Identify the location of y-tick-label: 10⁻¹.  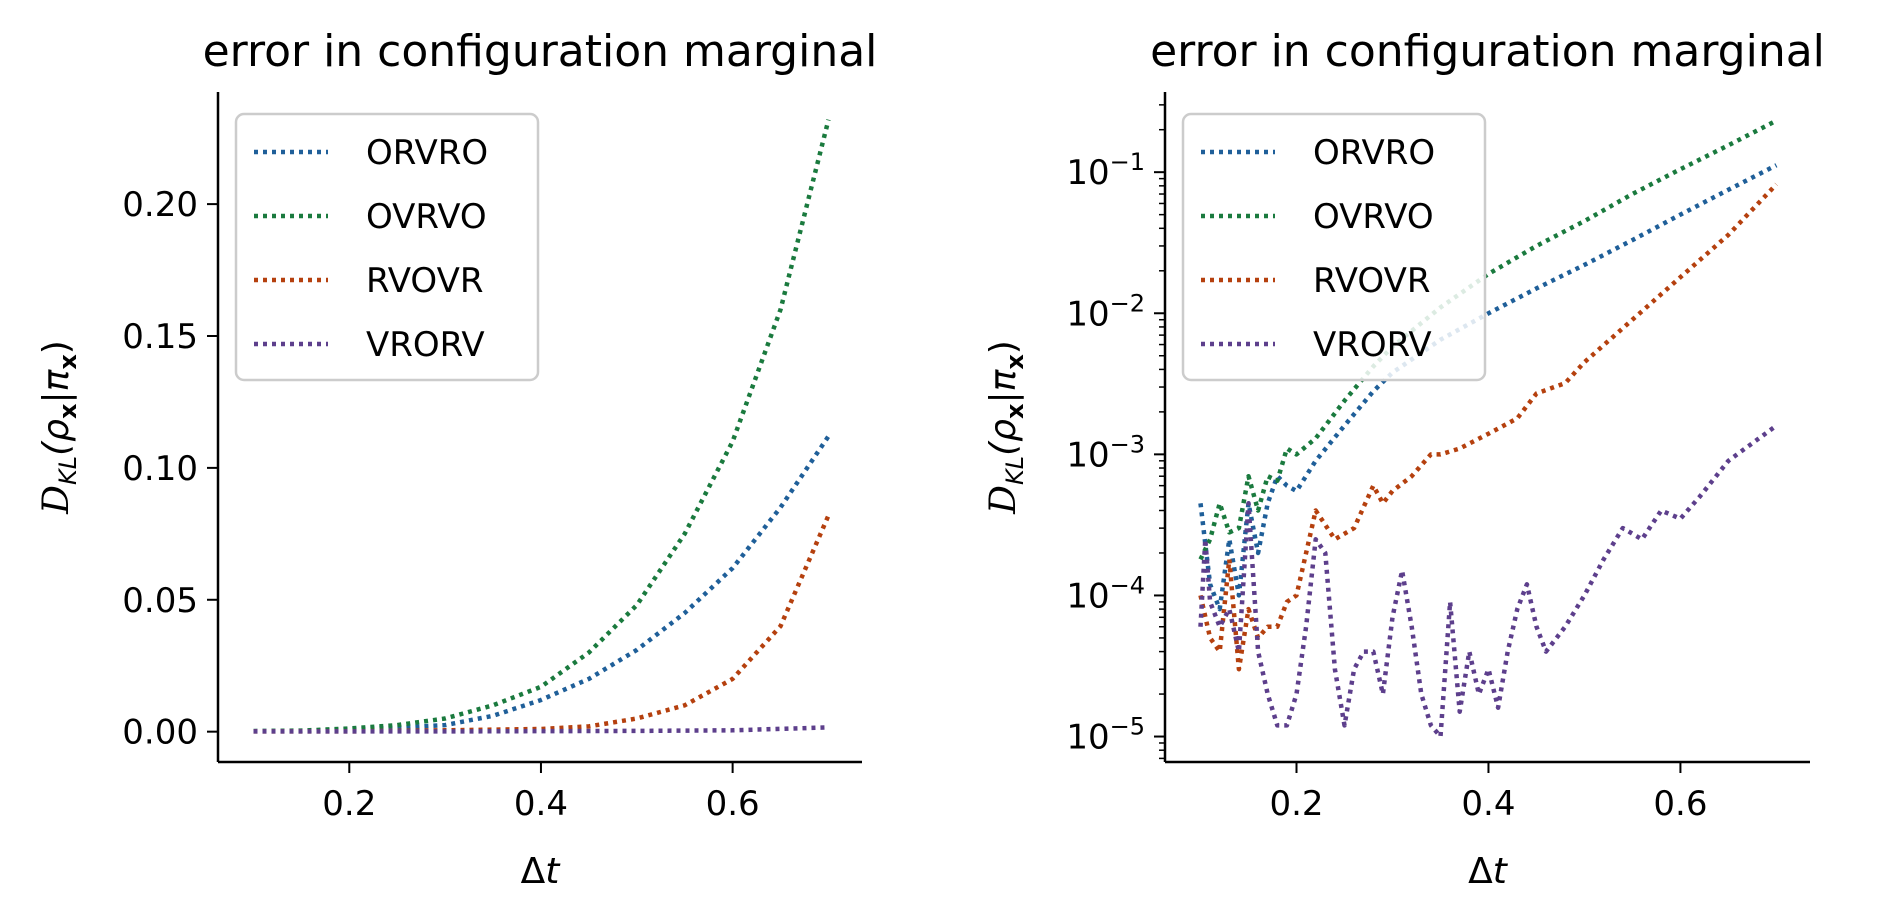
(1105, 170).